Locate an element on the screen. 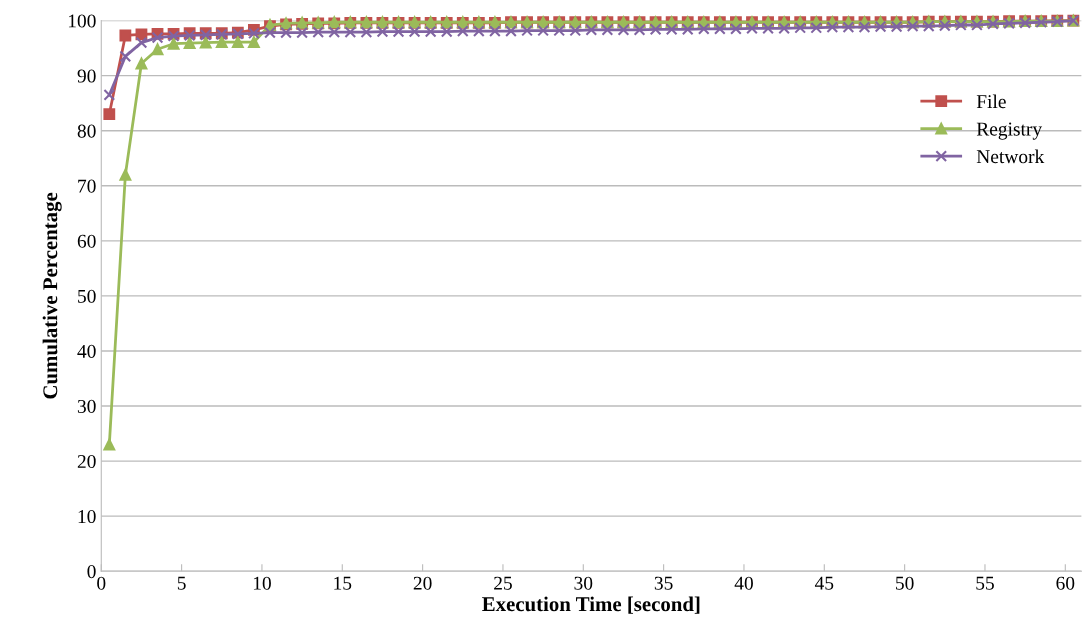 The width and height of the screenshot is (1089, 644). y-tick-label: 40 is located at coordinates (86, 351).